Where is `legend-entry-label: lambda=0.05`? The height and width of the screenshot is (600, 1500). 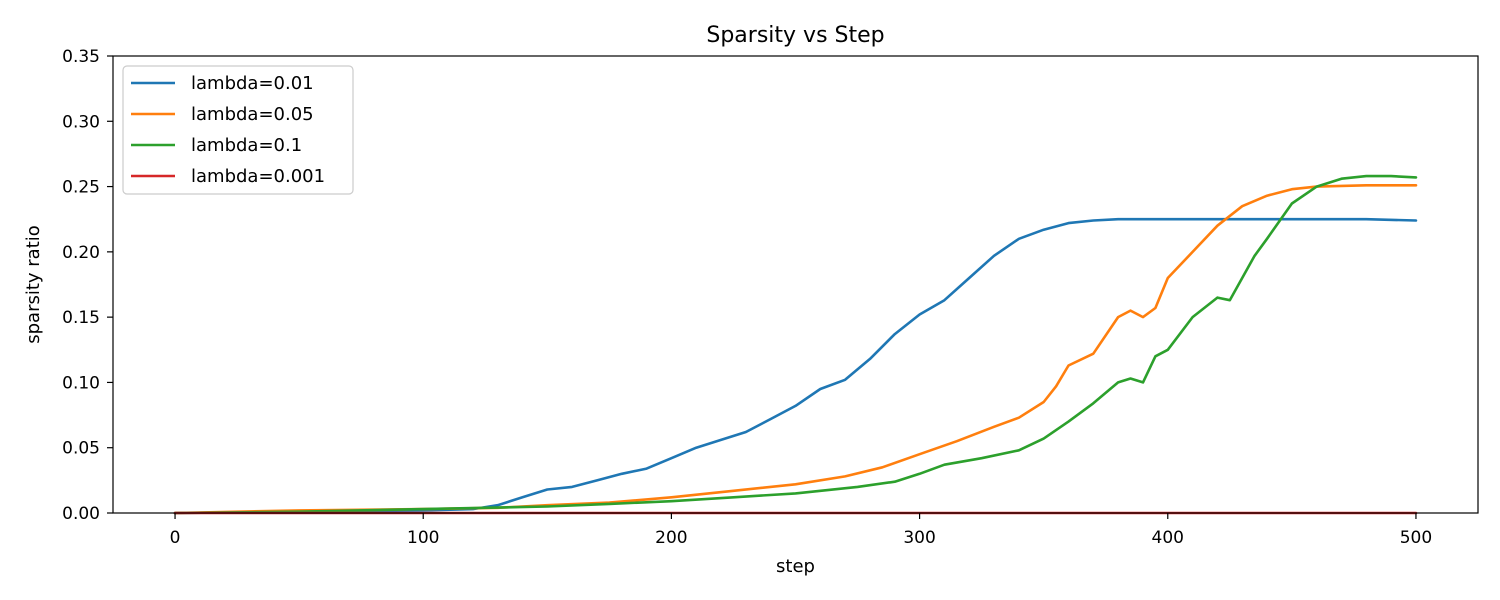 legend-entry-label: lambda=0.05 is located at coordinates (252, 114).